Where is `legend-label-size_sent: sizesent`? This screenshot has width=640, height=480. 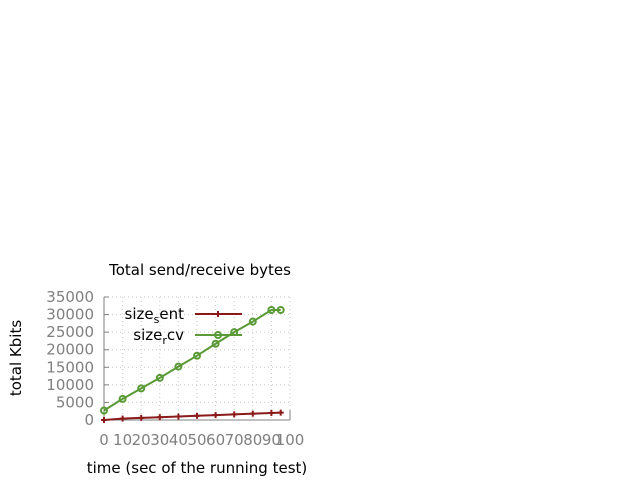
legend-label-size_sent: sizesent is located at coordinates (155, 315).